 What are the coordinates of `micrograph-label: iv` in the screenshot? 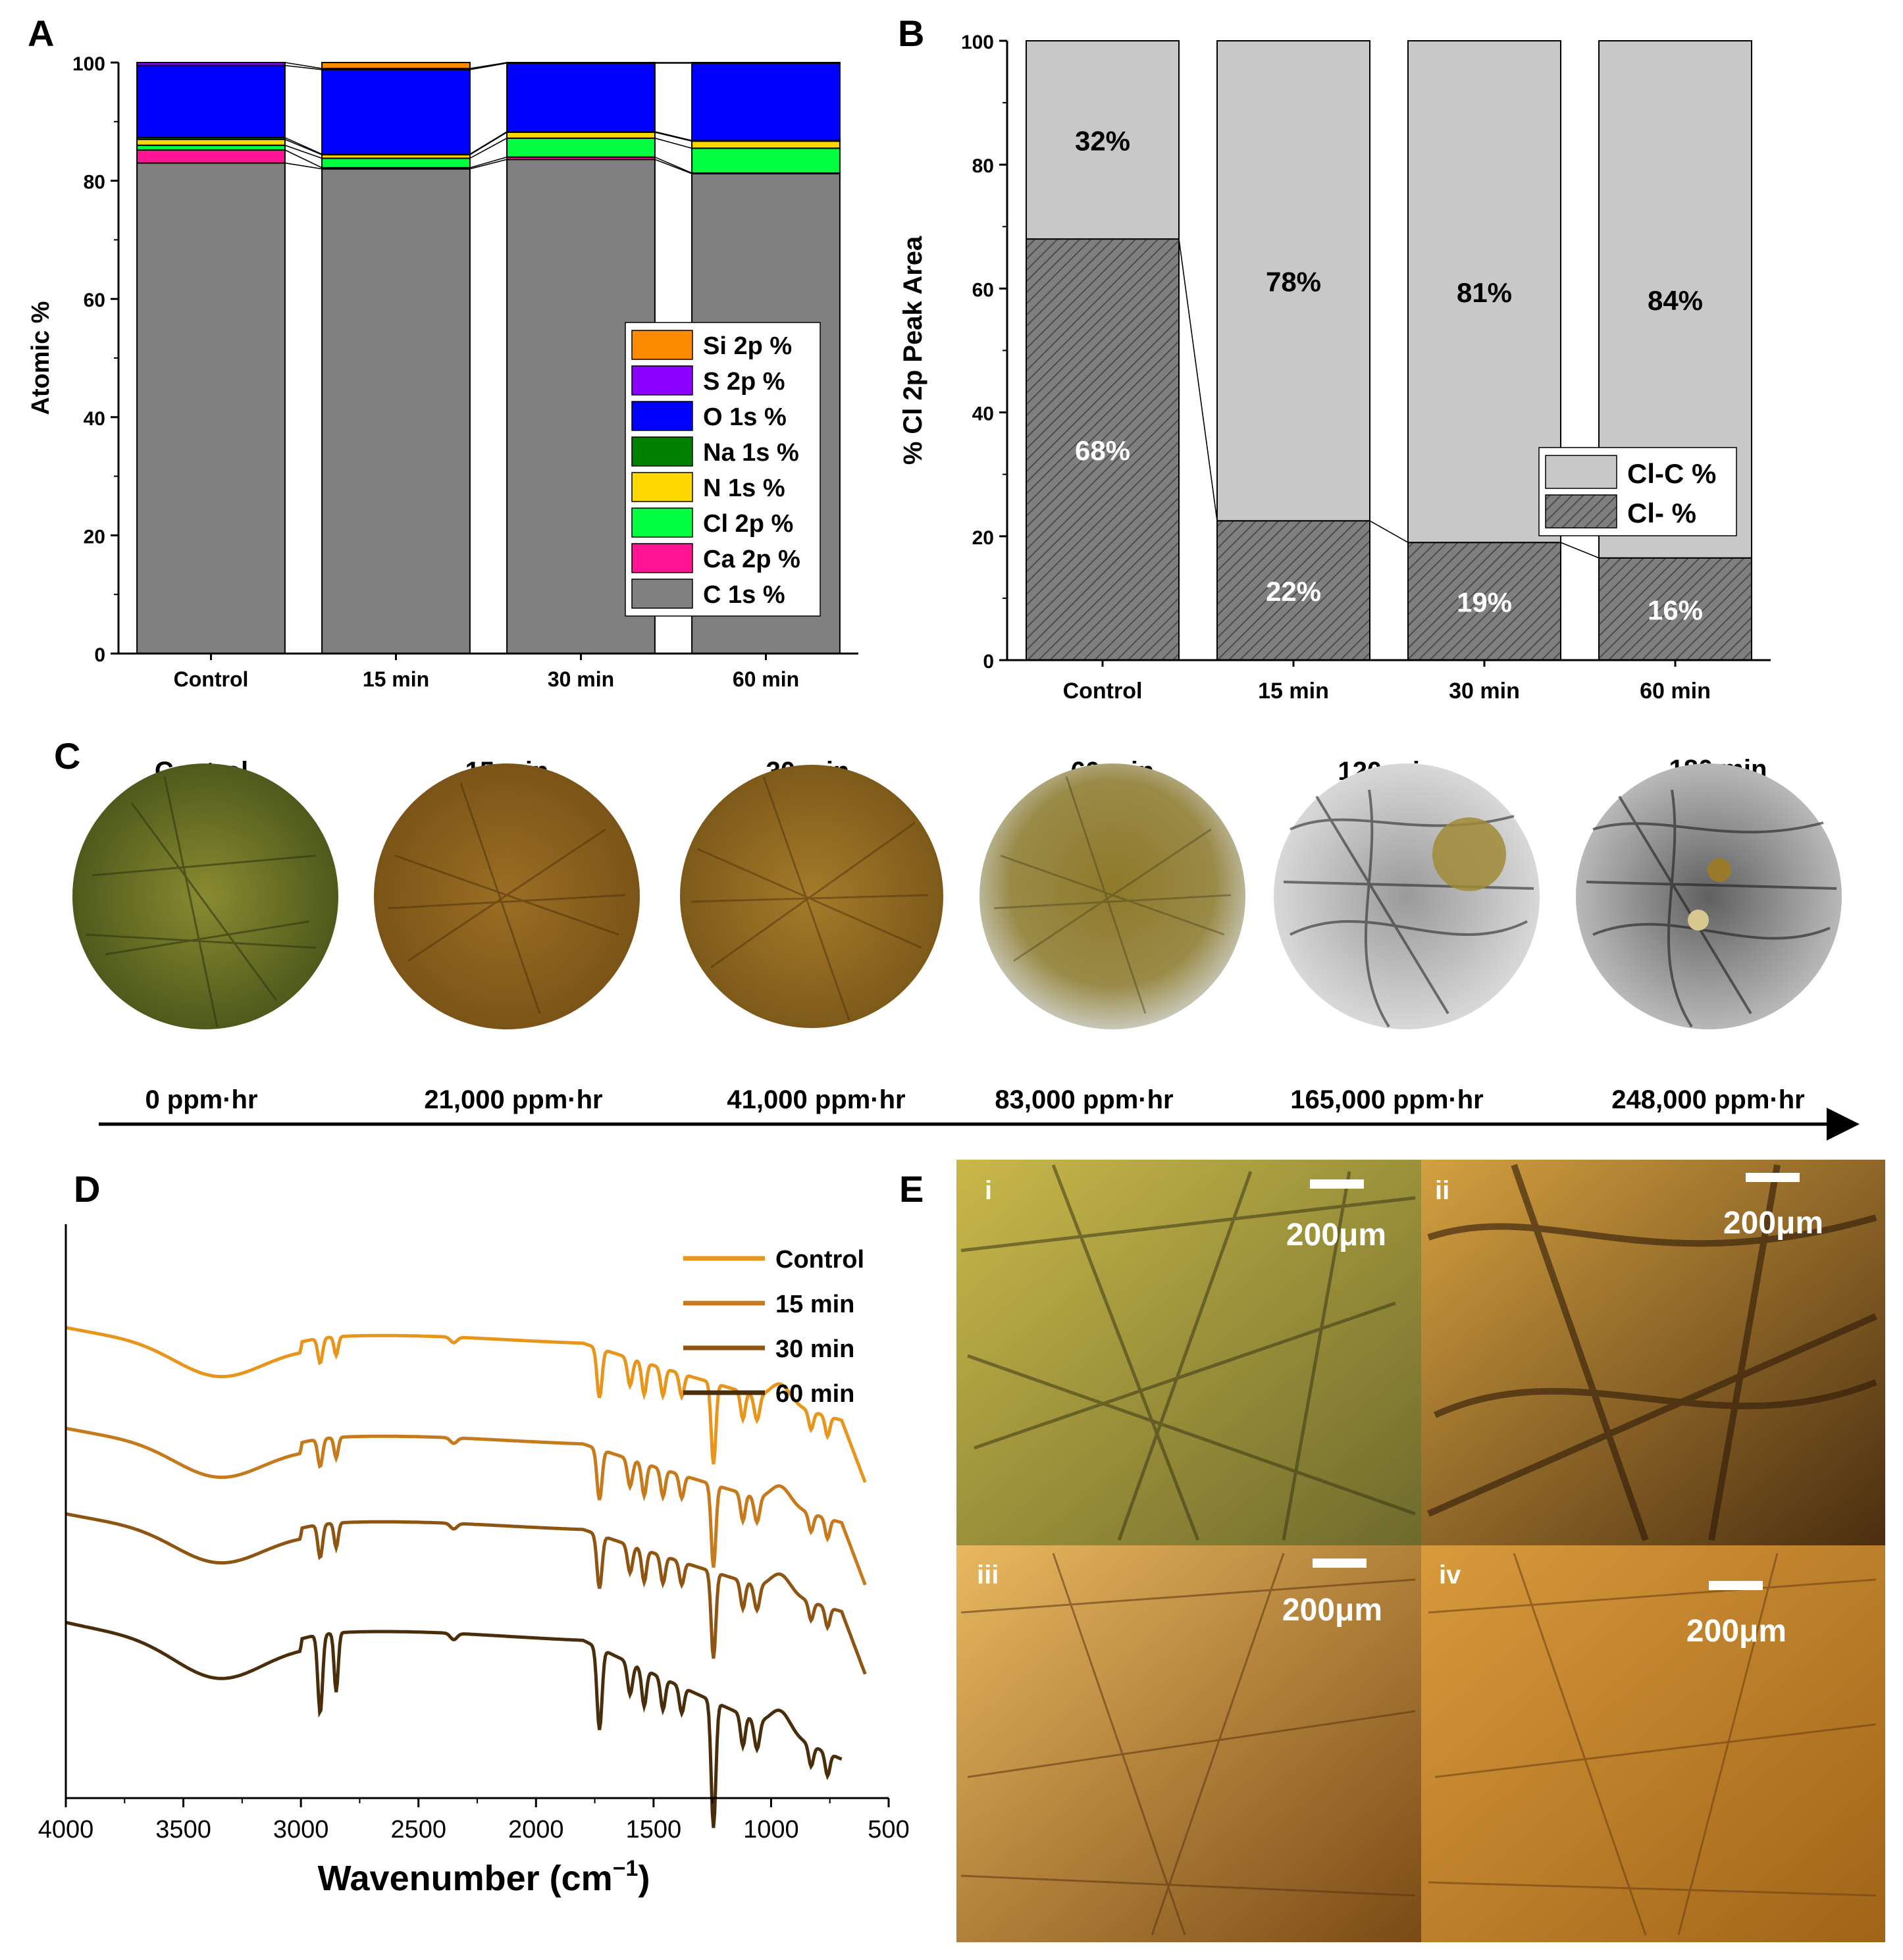 It's located at (1450, 1574).